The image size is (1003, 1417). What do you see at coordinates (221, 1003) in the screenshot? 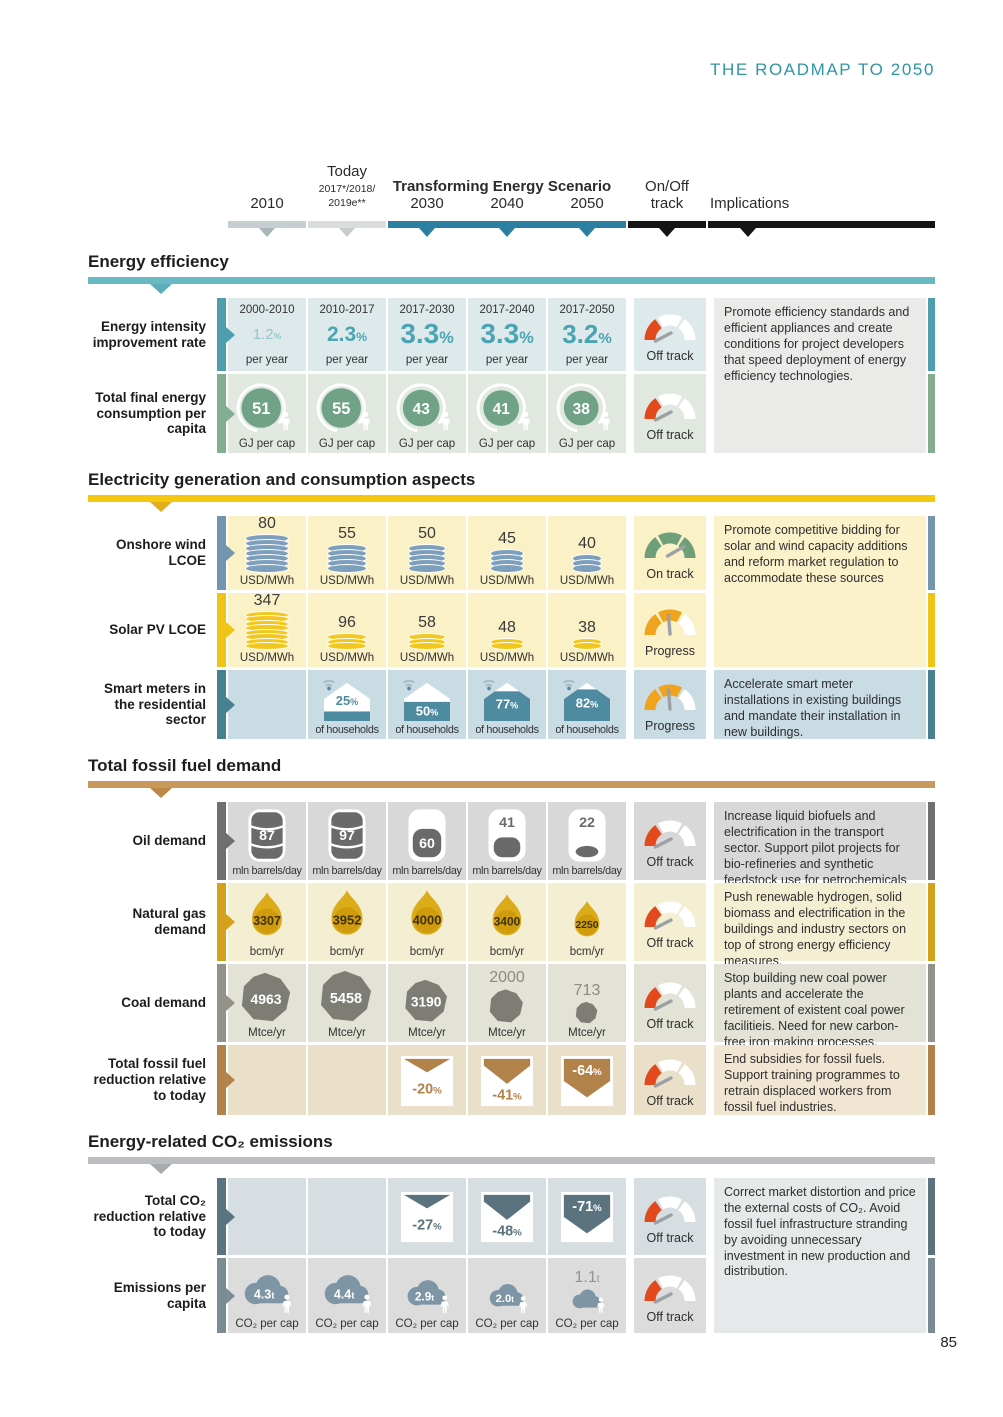
I see `row-accent-coal-demand` at bounding box center [221, 1003].